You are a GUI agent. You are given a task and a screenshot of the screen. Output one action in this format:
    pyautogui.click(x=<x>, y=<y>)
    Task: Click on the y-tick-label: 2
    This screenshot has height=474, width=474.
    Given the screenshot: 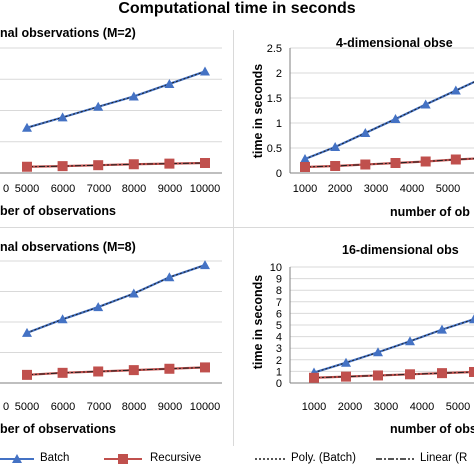 What is the action you would take?
    pyautogui.click(x=279, y=74)
    